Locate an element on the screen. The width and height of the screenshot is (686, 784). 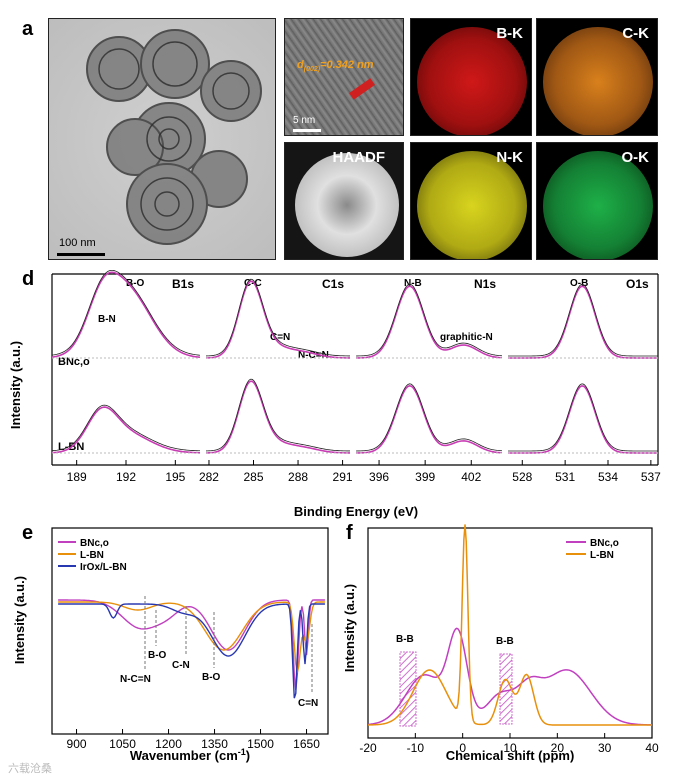
xps-peak-label: B-N is located at coordinates (107, 319).